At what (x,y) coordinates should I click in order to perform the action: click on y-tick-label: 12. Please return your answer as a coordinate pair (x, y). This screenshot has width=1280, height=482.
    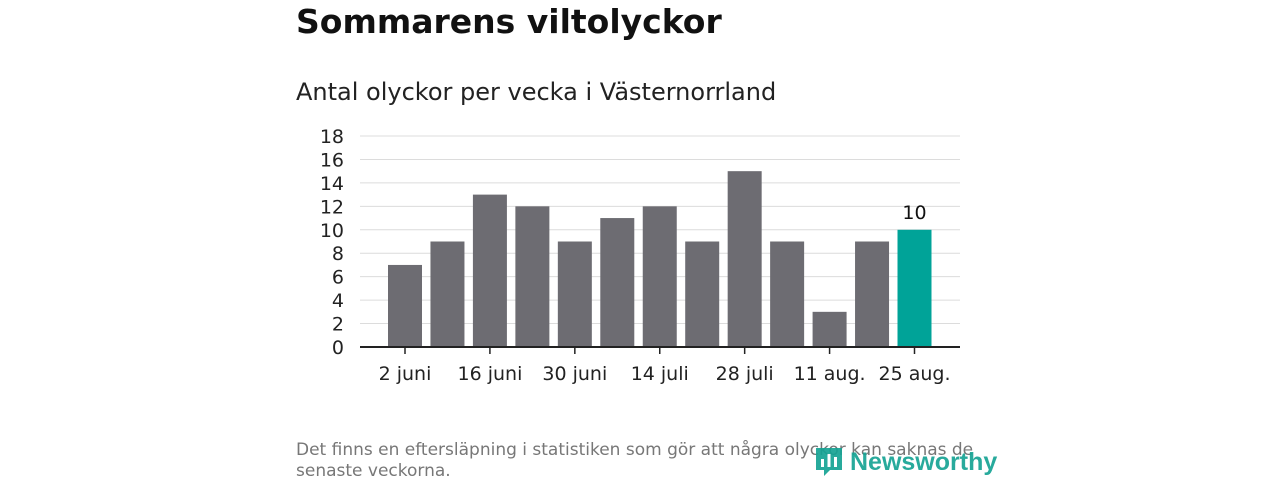
    Looking at the image, I should click on (332, 207).